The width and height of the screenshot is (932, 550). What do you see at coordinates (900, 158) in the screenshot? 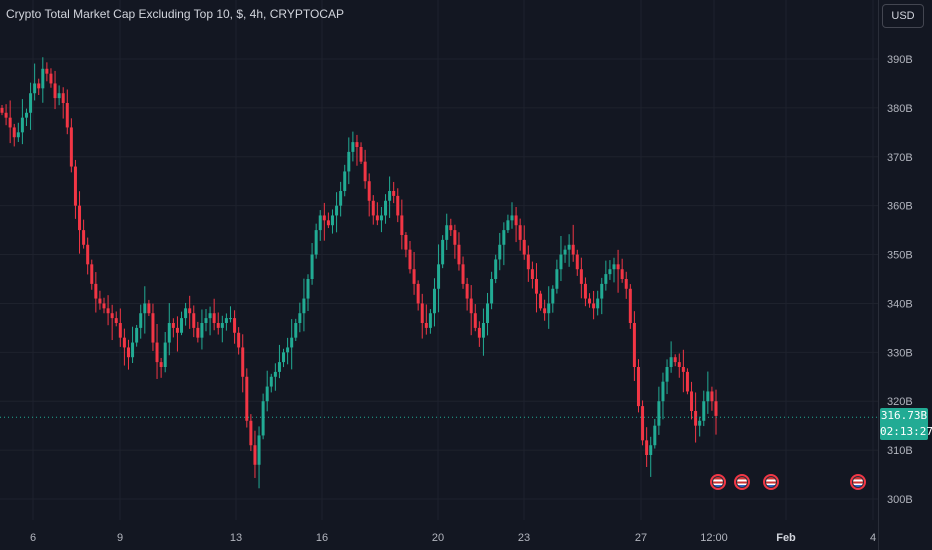
I see `y-tick-label: 370B` at bounding box center [900, 158].